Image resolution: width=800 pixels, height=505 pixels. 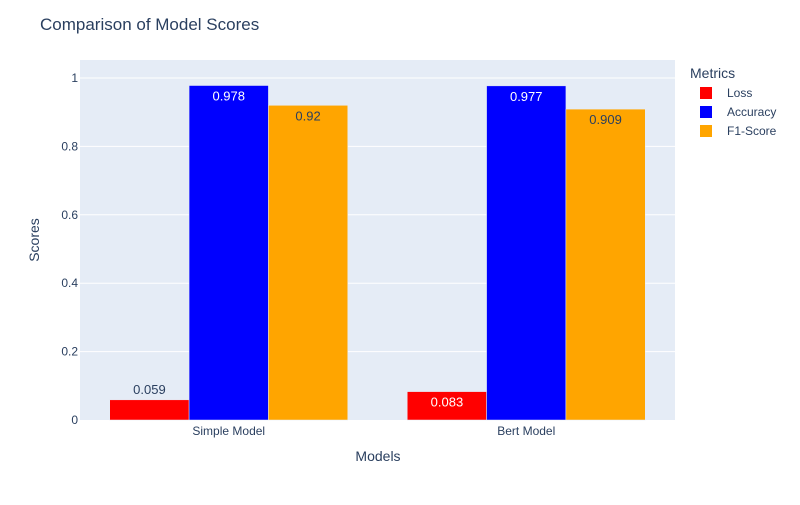 I want to click on x-axis-title: Models, so click(x=377, y=456).